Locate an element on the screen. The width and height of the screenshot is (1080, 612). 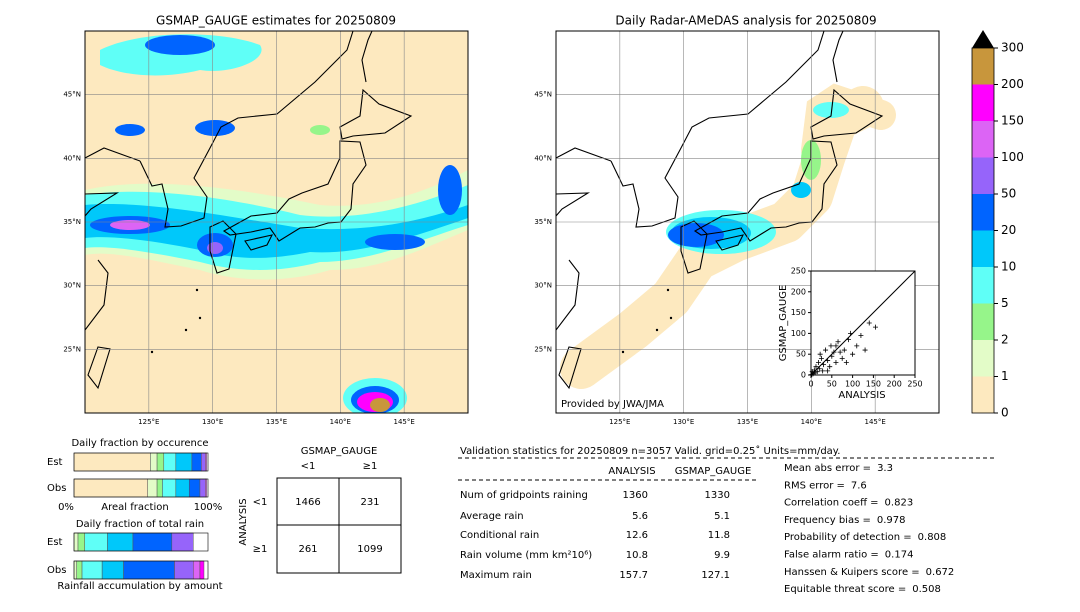
score-label: Frequency bias = is located at coordinates (827, 520).